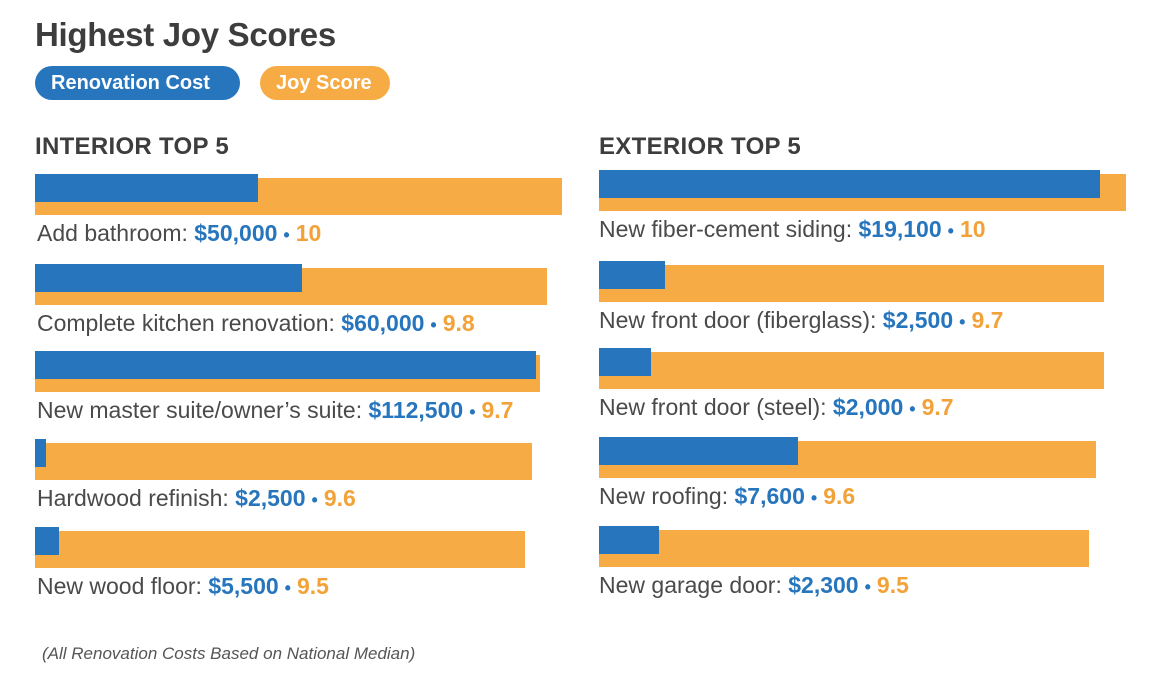 The height and width of the screenshot is (688, 1176). Describe the element at coordinates (189, 323) in the screenshot. I see `category-label: Complete kitchen renovation:` at that location.